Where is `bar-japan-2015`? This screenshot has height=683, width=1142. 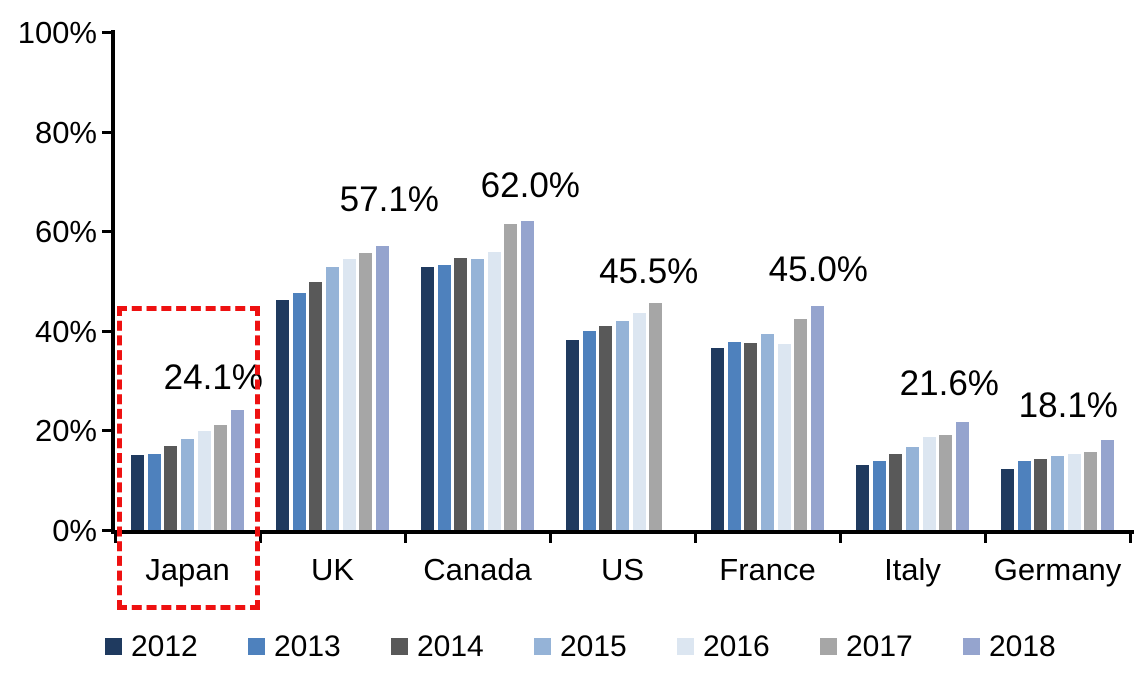 bar-japan-2015 is located at coordinates (187, 484).